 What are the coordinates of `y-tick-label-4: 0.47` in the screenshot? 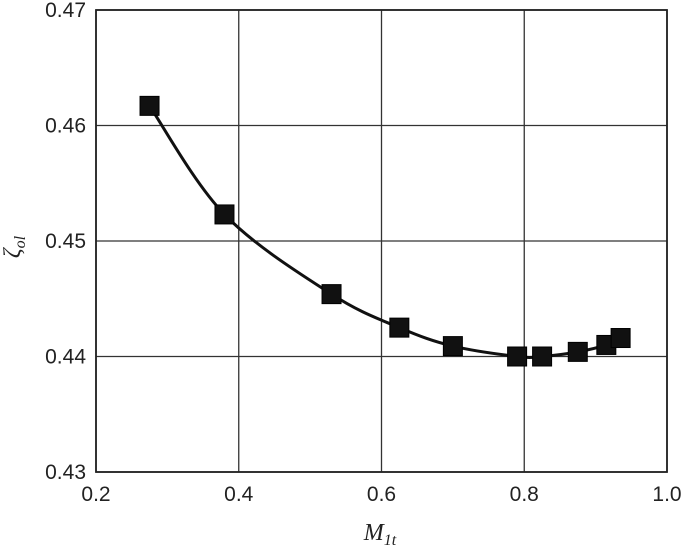 It's located at (65, 11).